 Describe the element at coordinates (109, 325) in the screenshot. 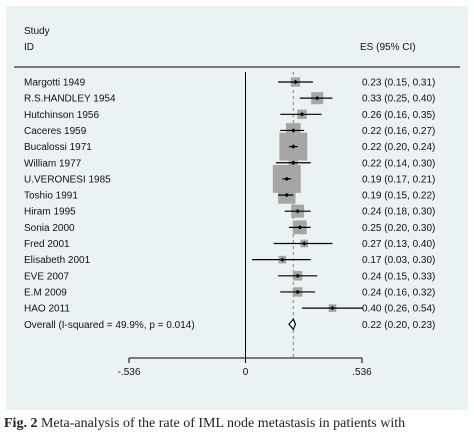

I see `overall-label: Overall (I-squared = 49.9%, p = 0.014)` at that location.